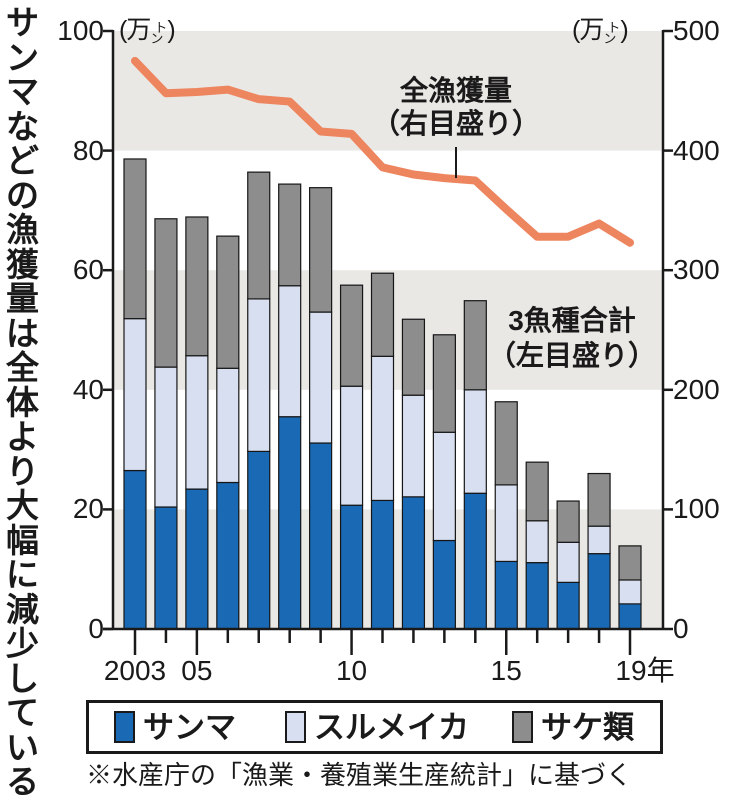 The height and width of the screenshot is (800, 731). Describe the element at coordinates (80, 30) in the screenshot. I see `left-axis-tick-label-100: 100` at that location.